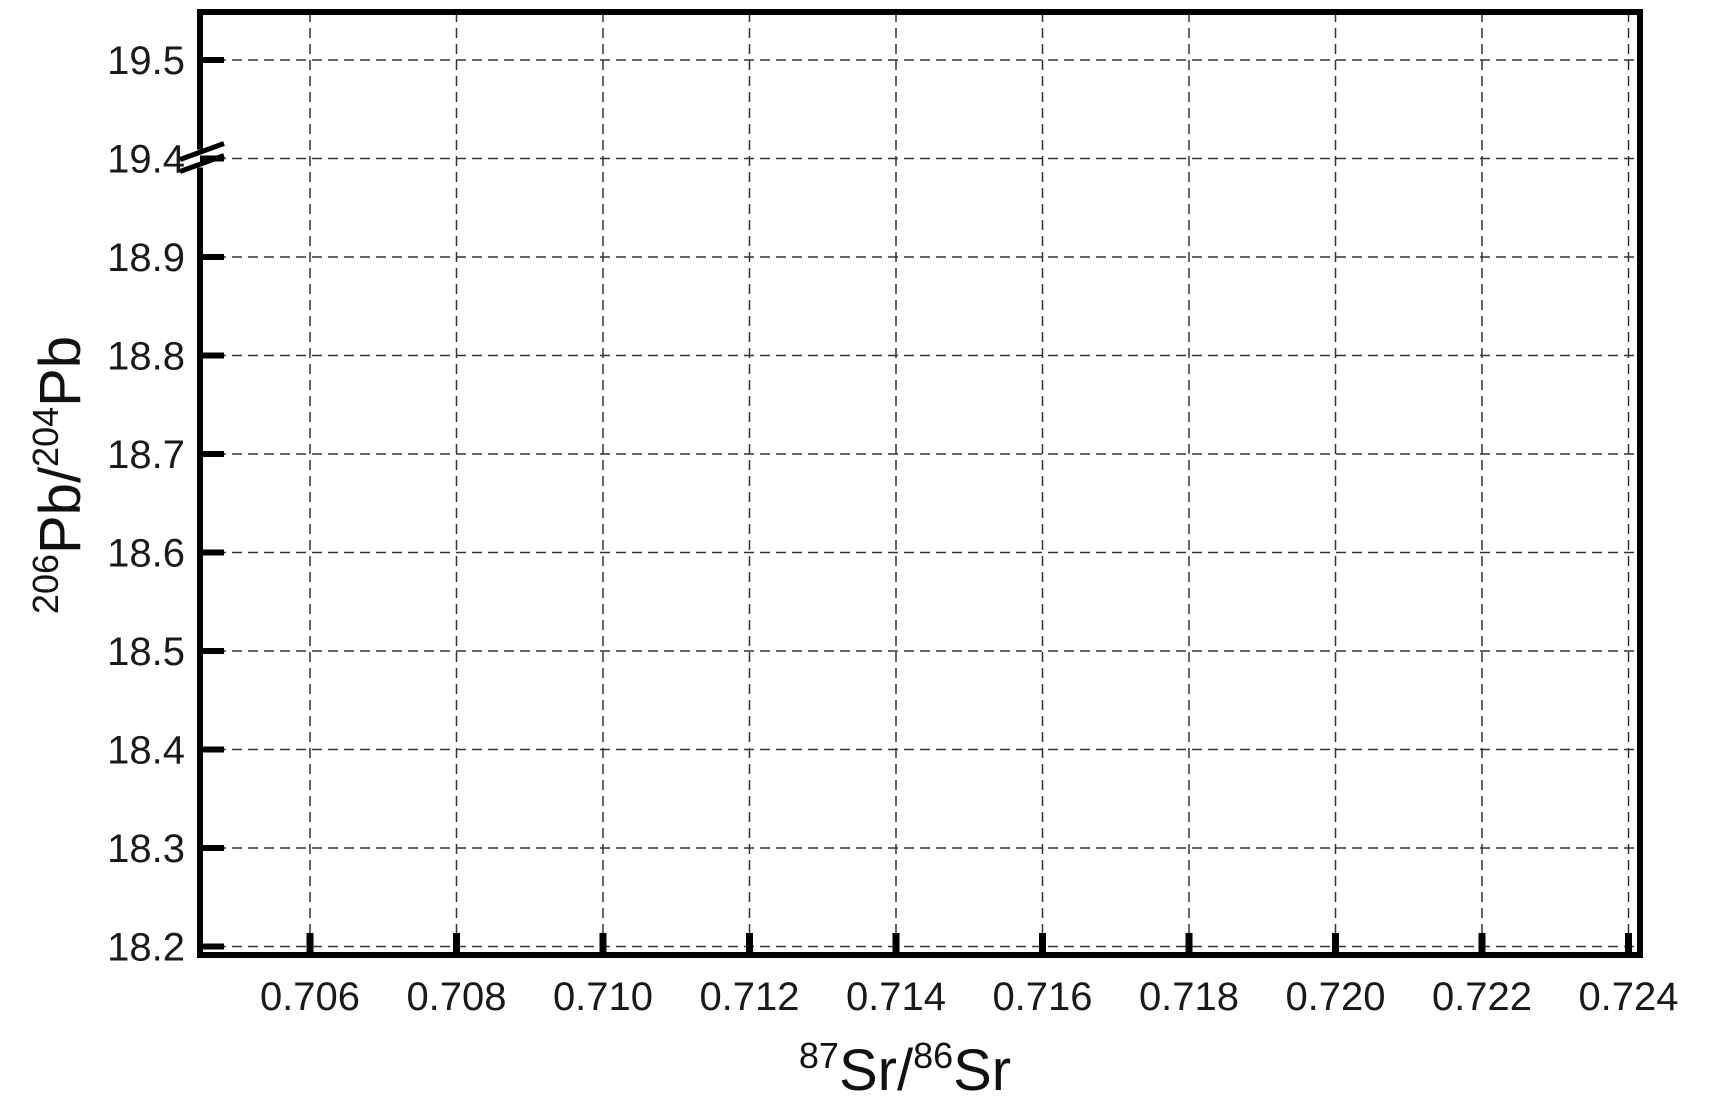 The height and width of the screenshot is (1098, 1711). What do you see at coordinates (146, 554) in the screenshot?
I see `y-tick-label: 18.6` at bounding box center [146, 554].